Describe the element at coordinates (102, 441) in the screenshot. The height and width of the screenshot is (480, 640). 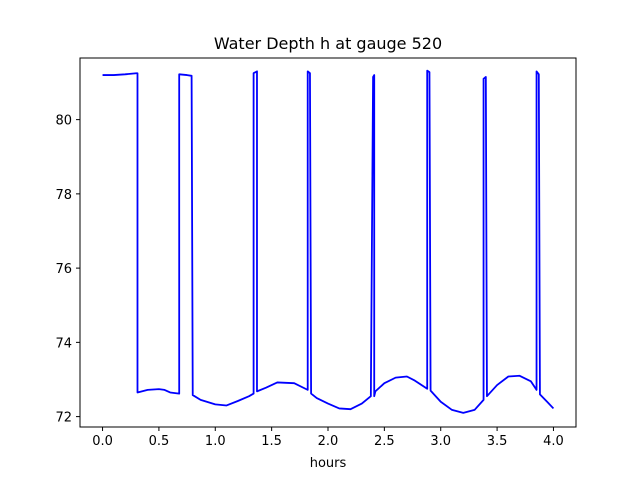
I see `x-tick-label: 0.0` at that location.